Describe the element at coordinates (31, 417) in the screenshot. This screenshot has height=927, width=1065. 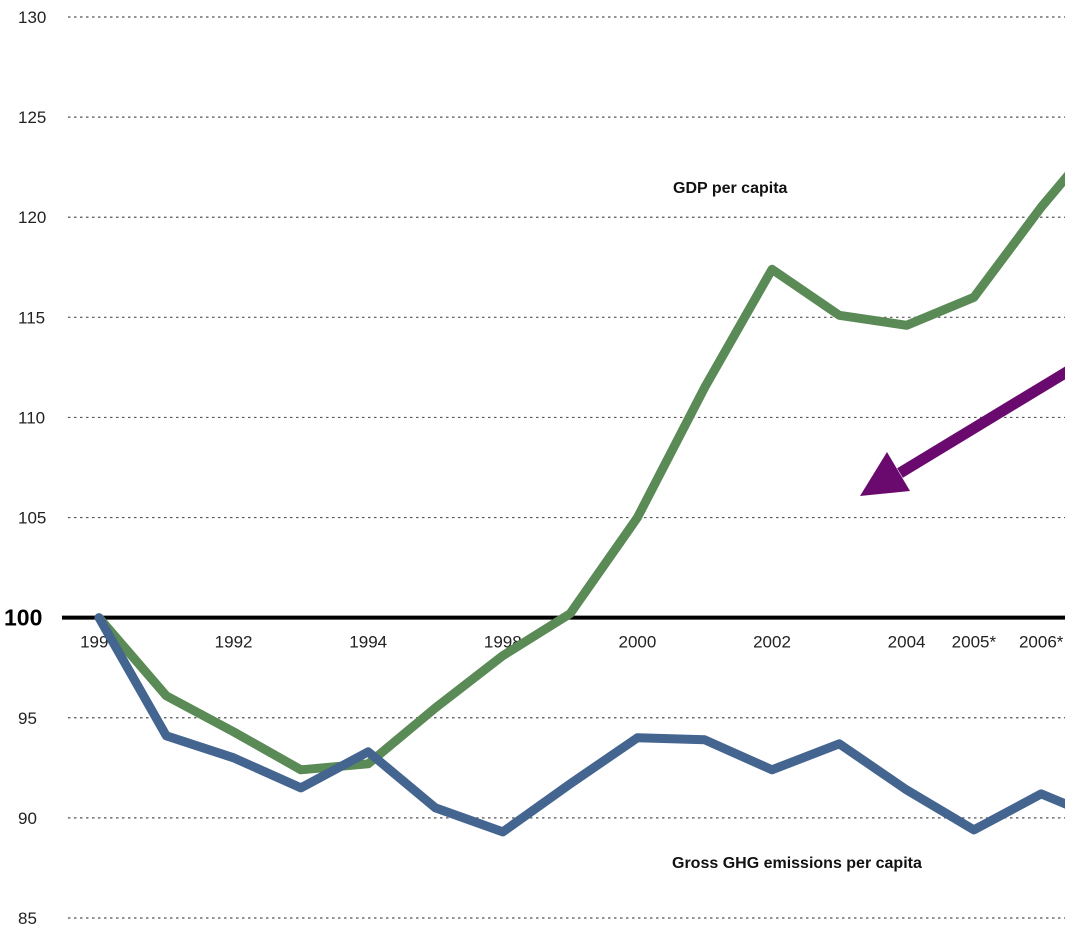
I see `y-tick-label-110: 110` at that location.